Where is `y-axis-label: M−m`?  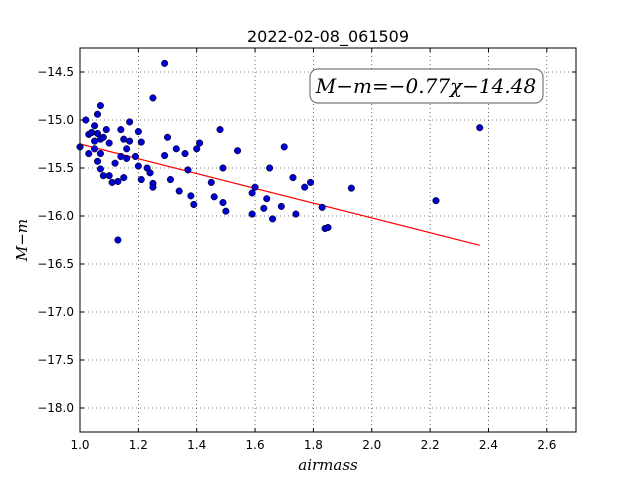 y-axis-label: M−m is located at coordinates (22, 240).